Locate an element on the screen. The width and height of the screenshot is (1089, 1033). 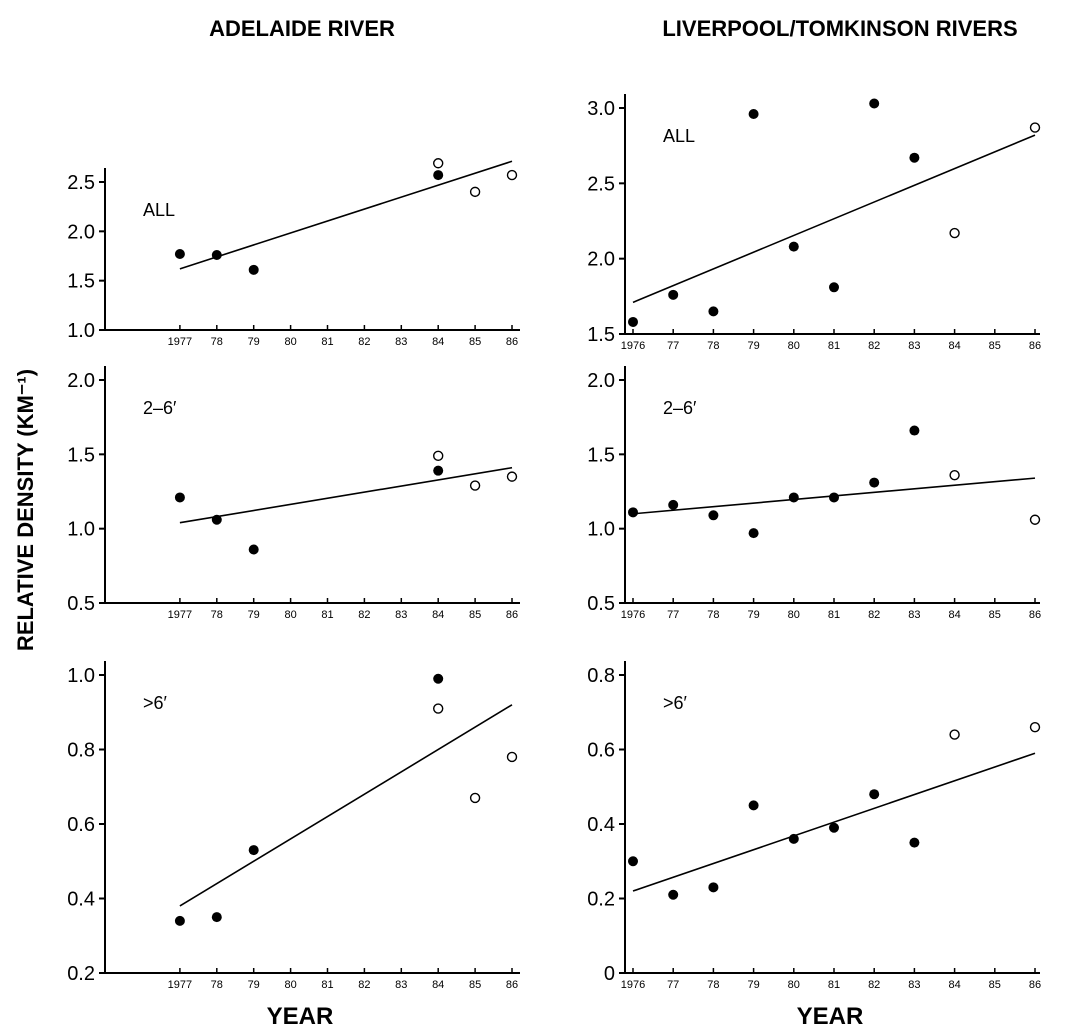
chart-panel-liverpool-gt6: 0 0.2 0.4 0.6 0.8 1976 77 78 79 80 81 82 83 84 85 86 >6′ is located at coordinates (814, 826).